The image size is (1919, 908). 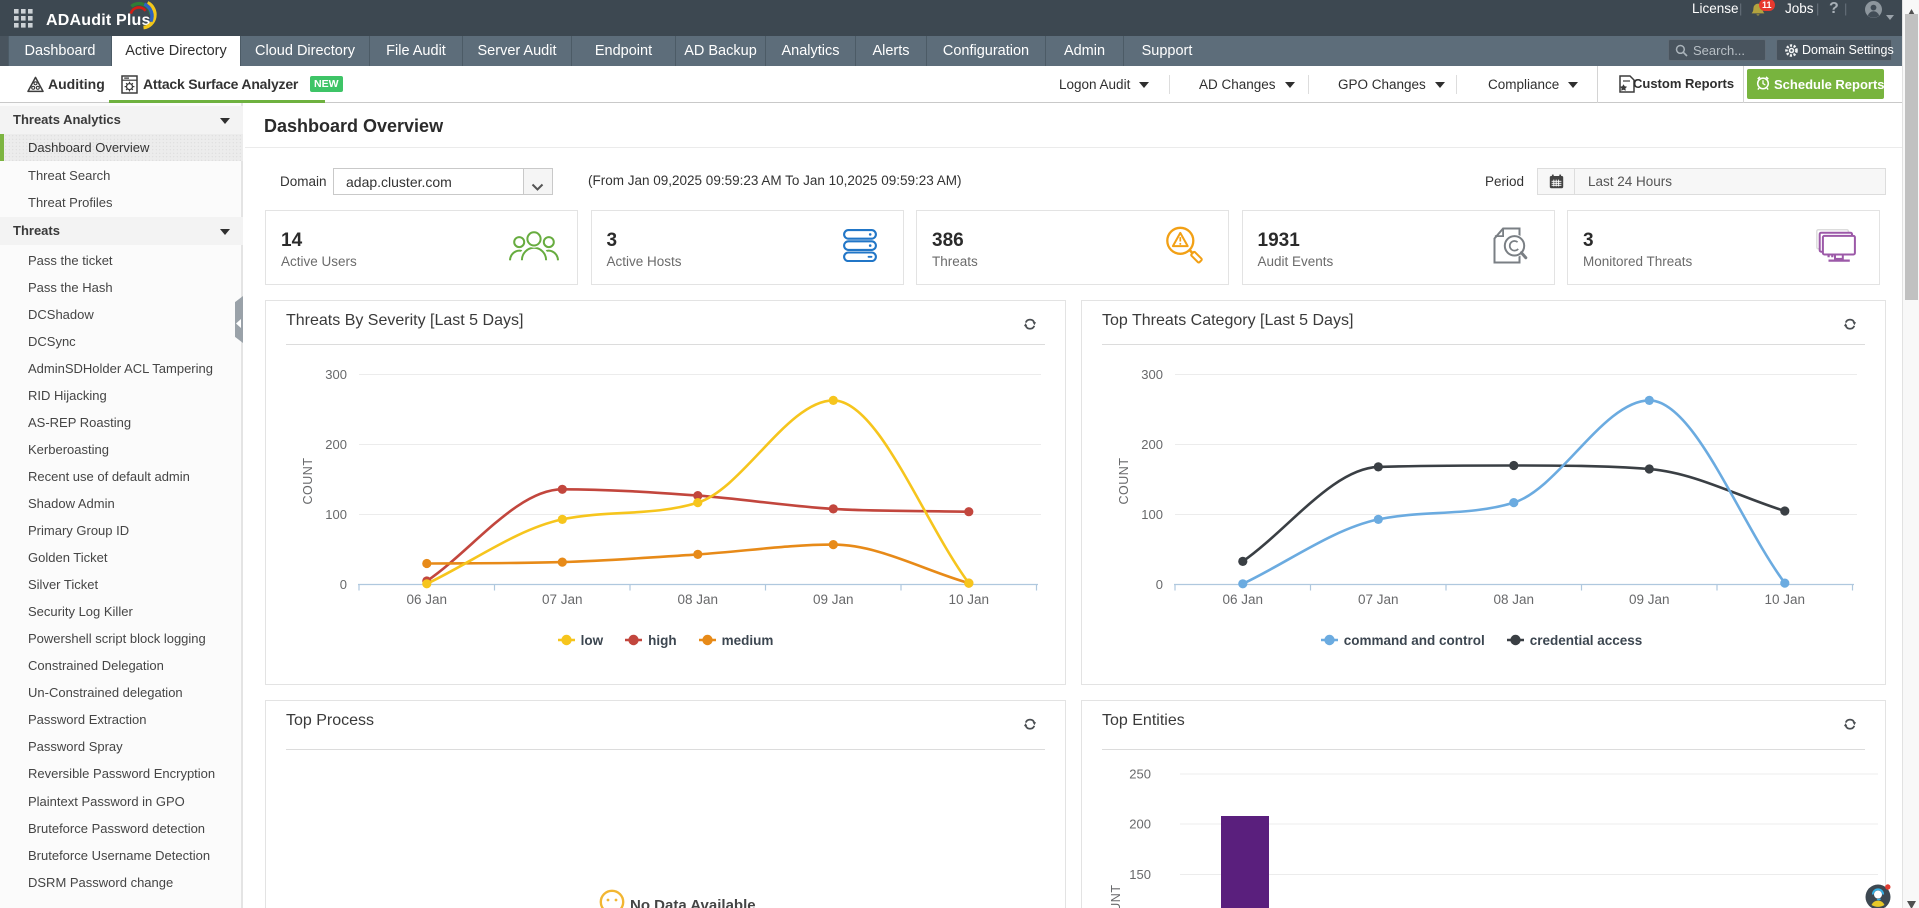 What do you see at coordinates (1140, 774) in the screenshot?
I see `svg-text: 250` at bounding box center [1140, 774].